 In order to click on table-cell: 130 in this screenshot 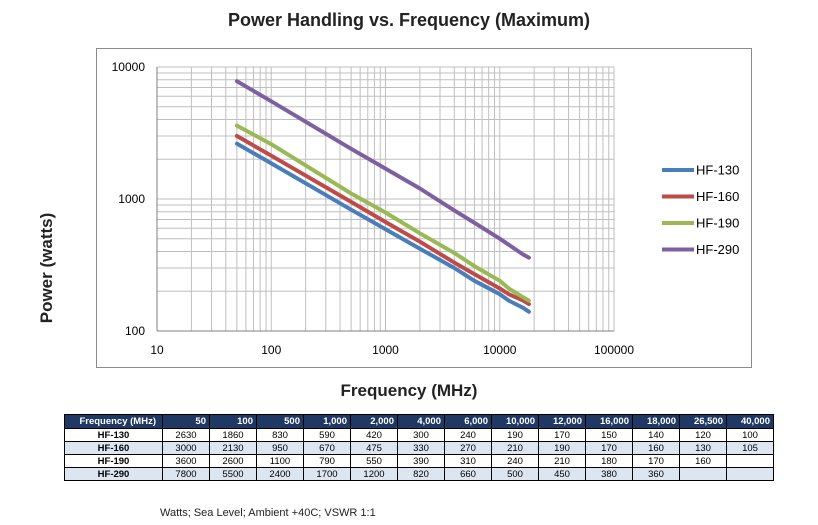, I will do `click(703, 448)`.